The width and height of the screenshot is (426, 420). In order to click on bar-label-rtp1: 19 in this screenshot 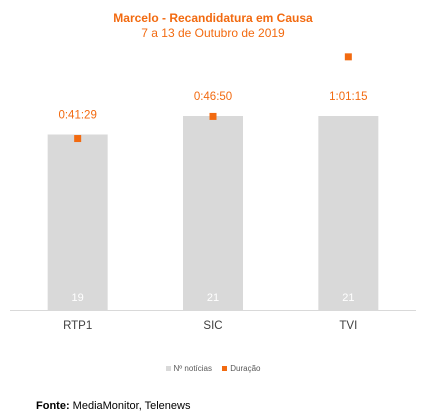, I will do `click(78, 298)`.